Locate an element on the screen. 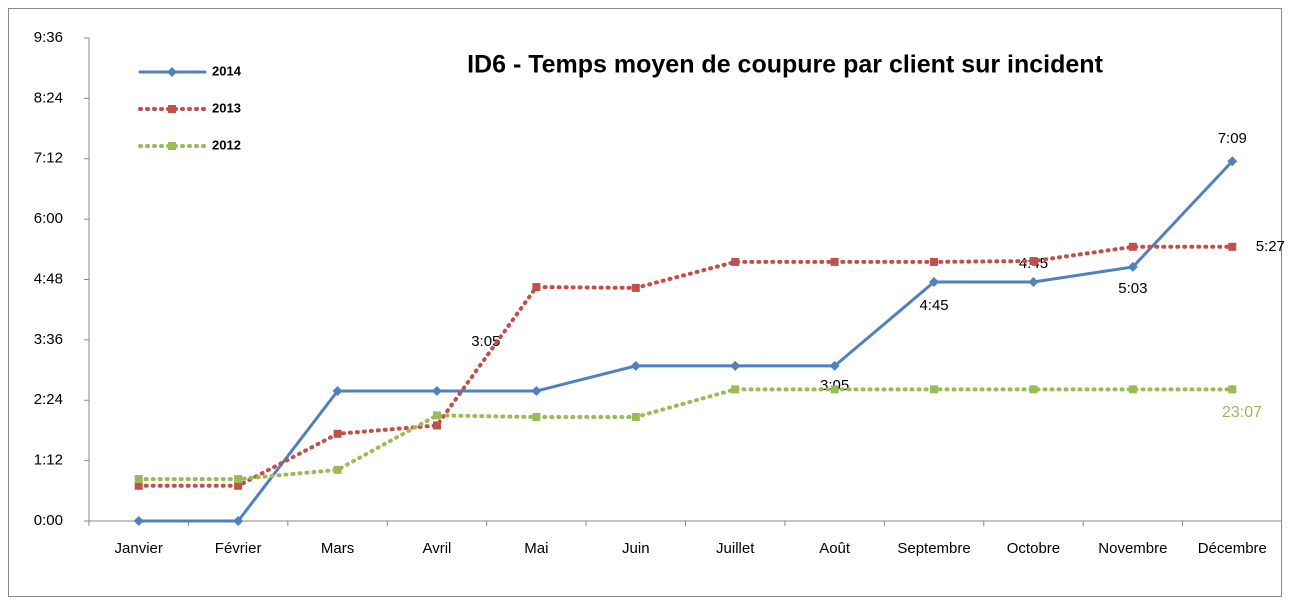 The height and width of the screenshot is (605, 1290). x-tick-label: Mars is located at coordinates (337, 548).